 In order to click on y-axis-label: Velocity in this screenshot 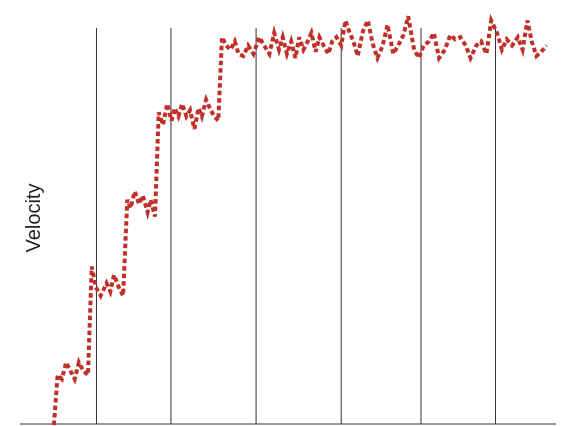, I will do `click(34, 218)`.